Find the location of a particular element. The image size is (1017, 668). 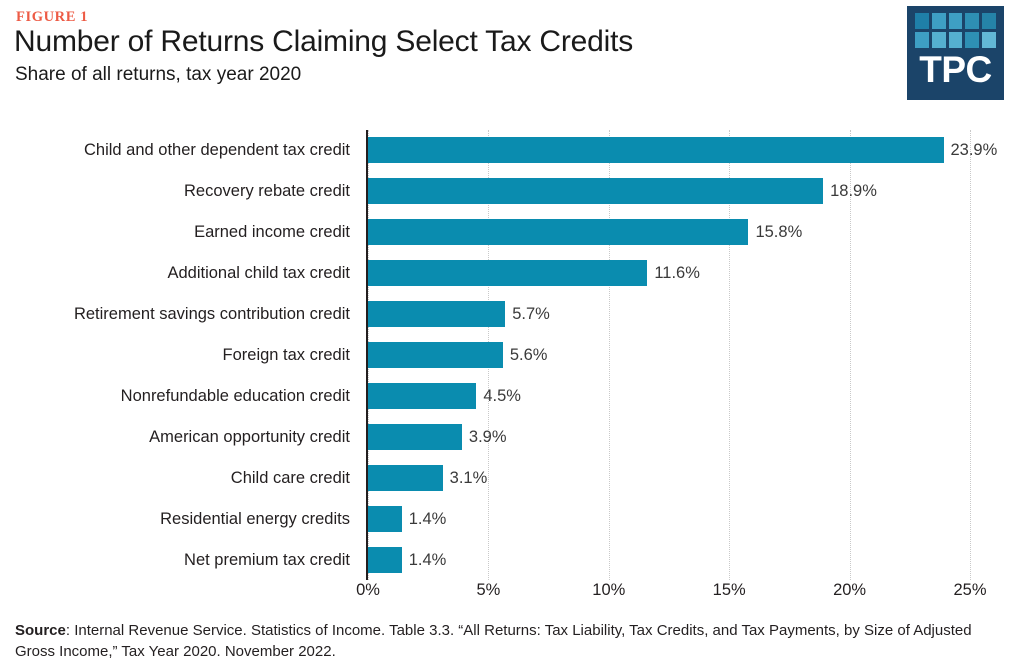

y-axis-category-label: Net premium tax credit is located at coordinates (267, 559).